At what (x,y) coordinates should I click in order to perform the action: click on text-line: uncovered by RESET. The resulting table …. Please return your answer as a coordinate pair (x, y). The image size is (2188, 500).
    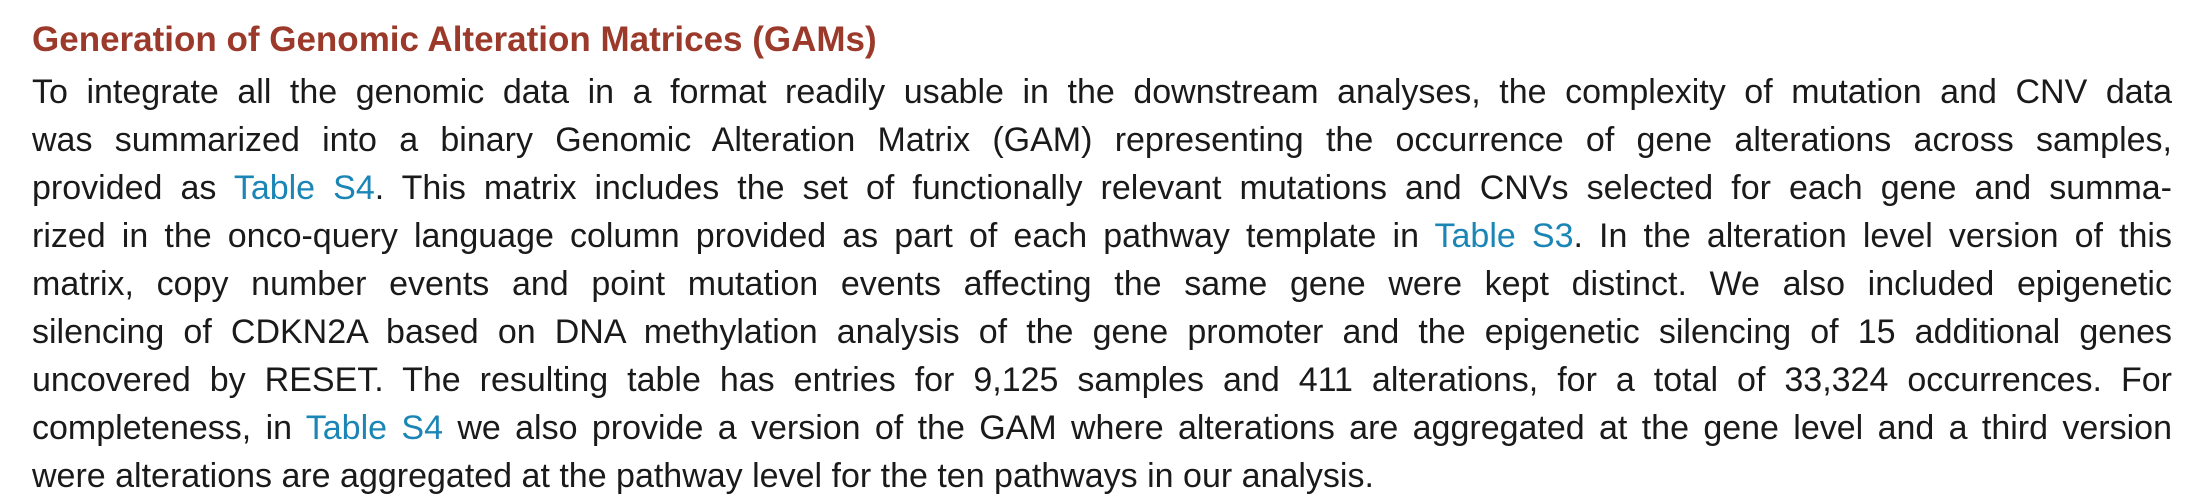
    Looking at the image, I should click on (1102, 380).